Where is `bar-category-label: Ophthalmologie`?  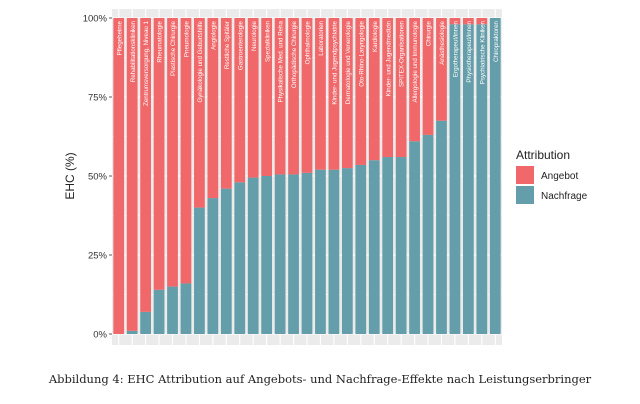 bar-category-label: Ophthalmologie is located at coordinates (308, 42).